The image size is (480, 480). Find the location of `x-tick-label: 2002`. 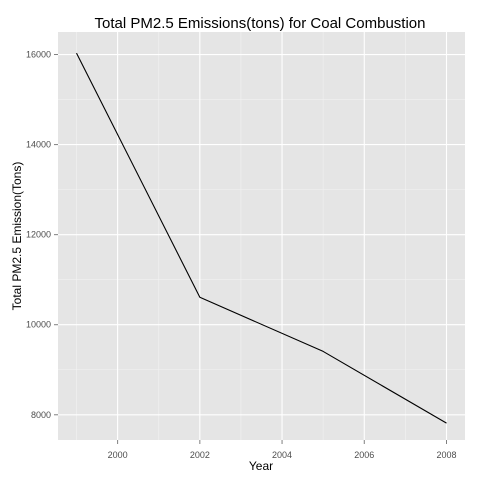

x-tick-label: 2002 is located at coordinates (200, 455).